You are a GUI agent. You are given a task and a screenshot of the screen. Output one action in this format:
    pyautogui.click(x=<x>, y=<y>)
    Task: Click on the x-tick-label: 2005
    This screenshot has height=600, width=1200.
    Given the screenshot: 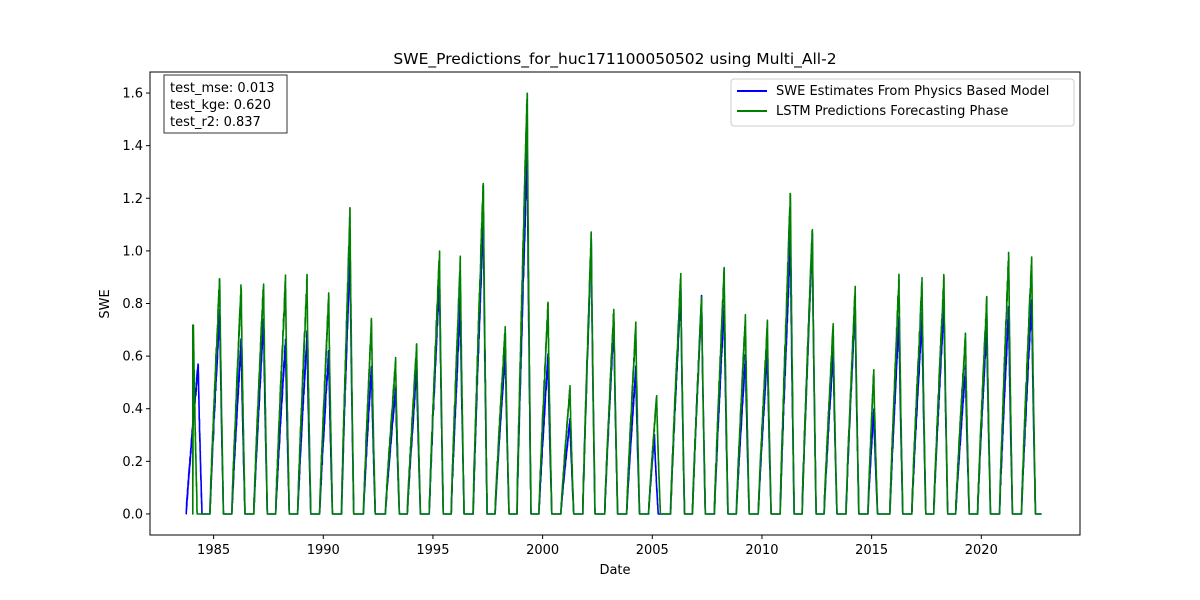 What is the action you would take?
    pyautogui.click(x=652, y=550)
    